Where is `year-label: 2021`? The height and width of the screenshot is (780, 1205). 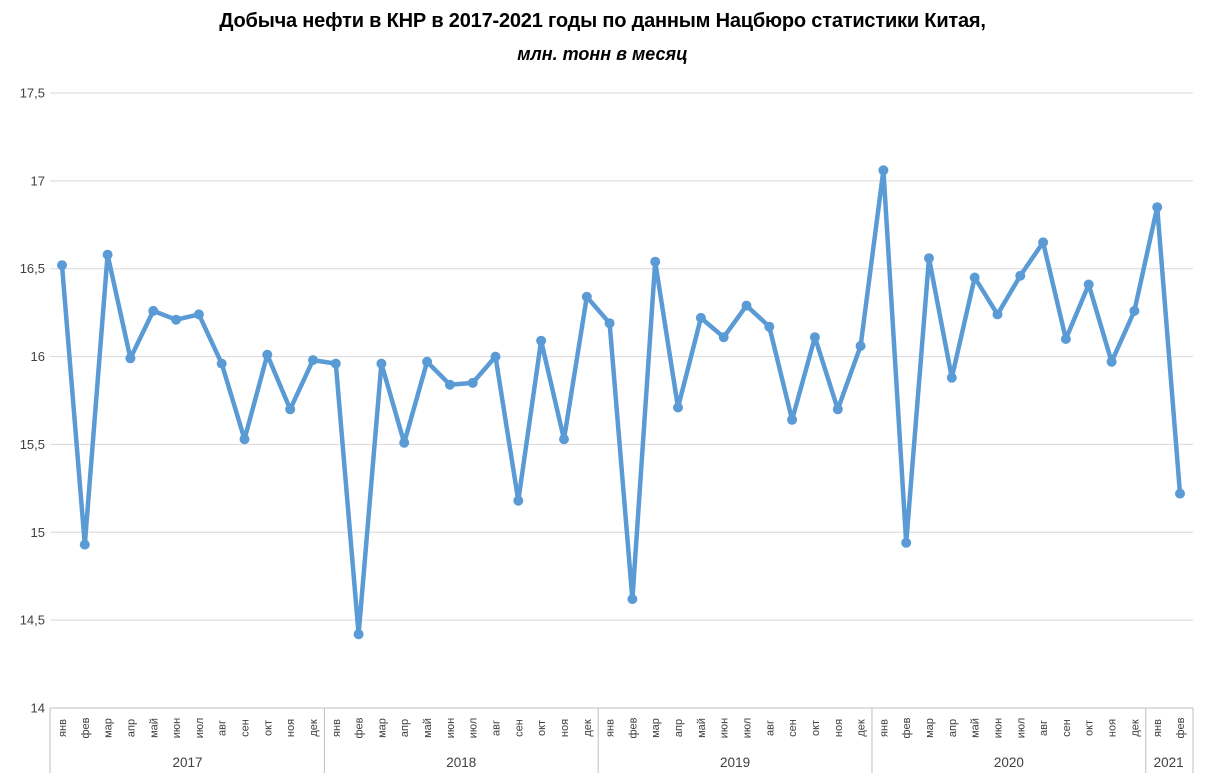 year-label: 2021 is located at coordinates (1169, 762).